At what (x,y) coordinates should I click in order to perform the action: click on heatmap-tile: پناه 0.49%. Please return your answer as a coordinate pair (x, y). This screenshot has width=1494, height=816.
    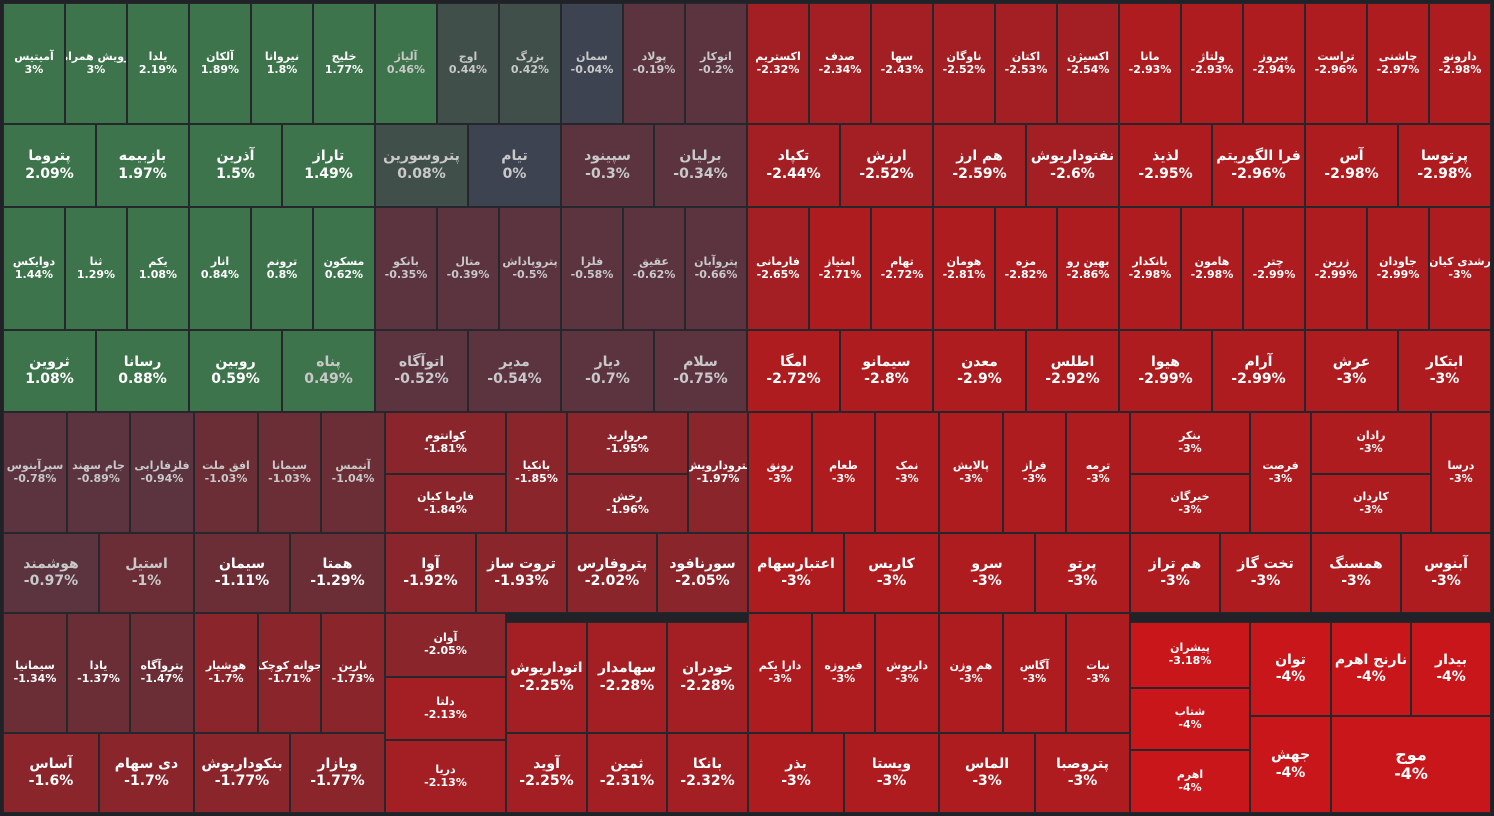
    Looking at the image, I should click on (328, 371).